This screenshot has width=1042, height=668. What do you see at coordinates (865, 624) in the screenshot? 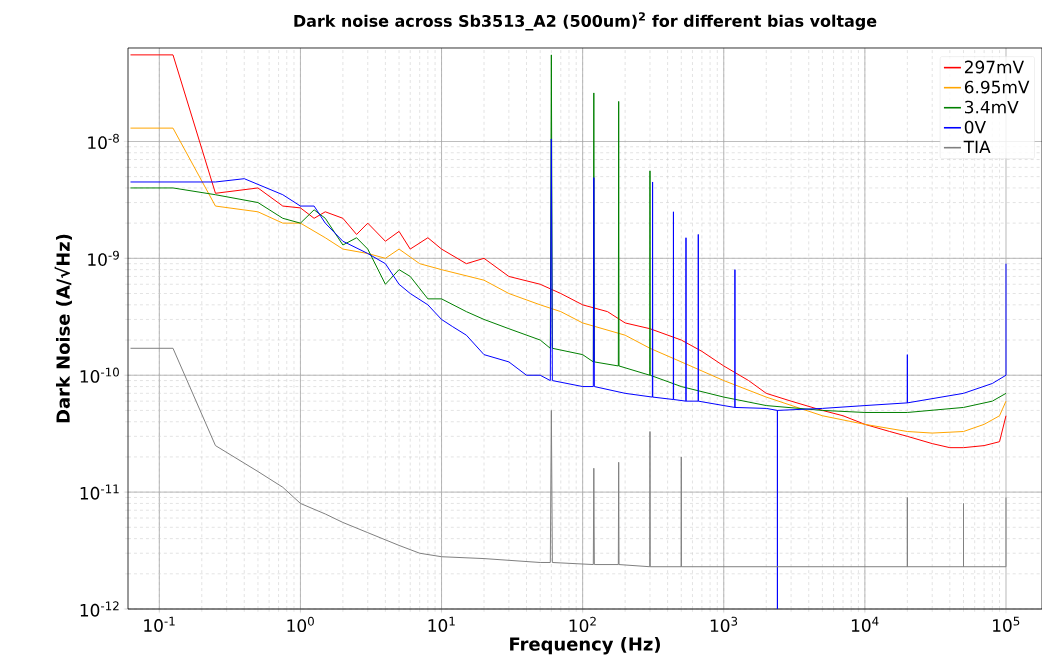
I see `x-tick-label: 10$^{4}$` at bounding box center [865, 624].